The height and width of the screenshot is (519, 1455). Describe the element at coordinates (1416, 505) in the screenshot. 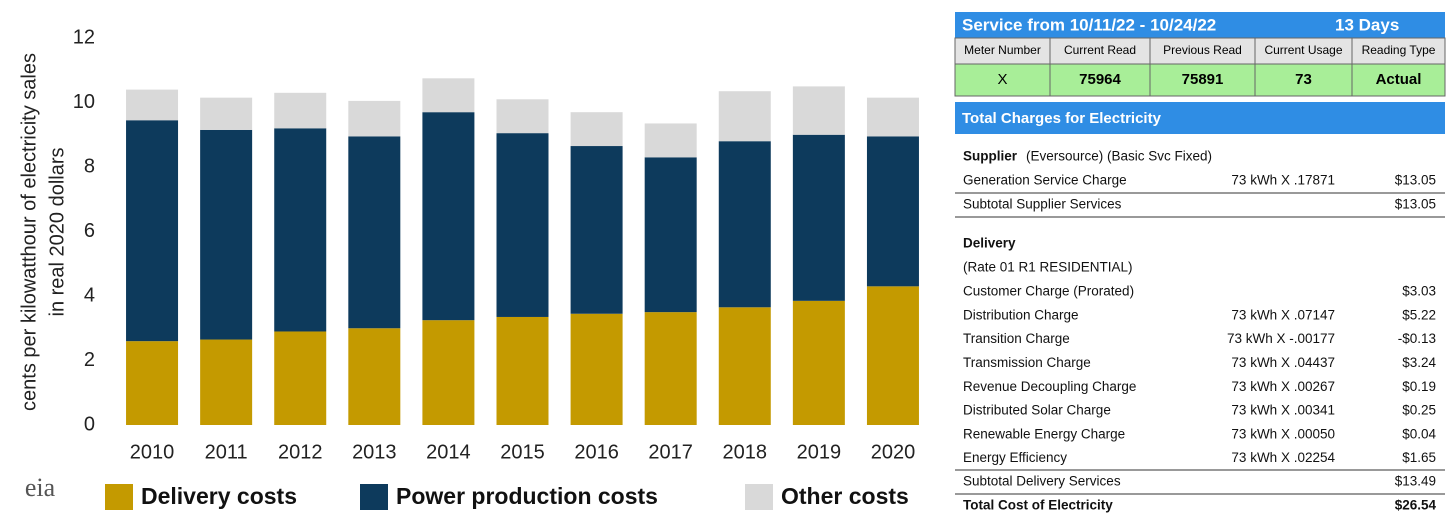

I see `total-amount: $26.54` at that location.